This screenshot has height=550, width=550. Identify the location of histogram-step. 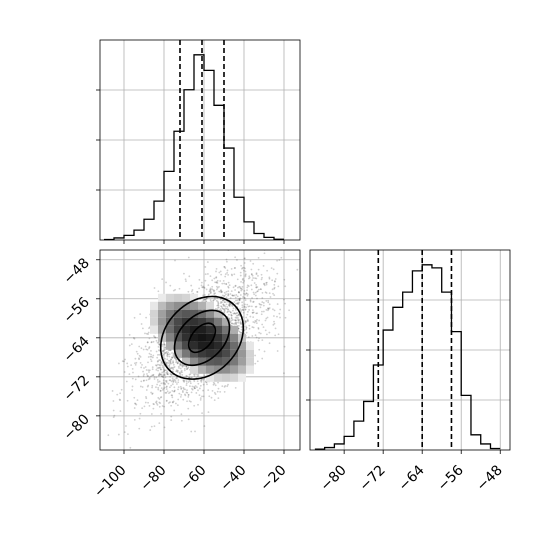
(407, 357).